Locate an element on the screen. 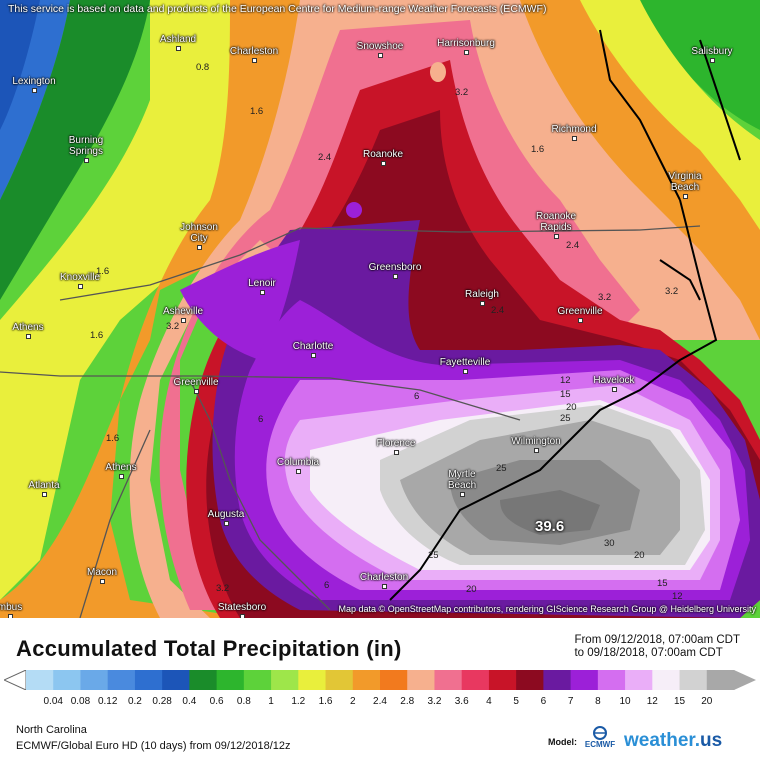 Image resolution: width=760 pixels, height=760 pixels. model-label: Model: is located at coordinates (562, 742).